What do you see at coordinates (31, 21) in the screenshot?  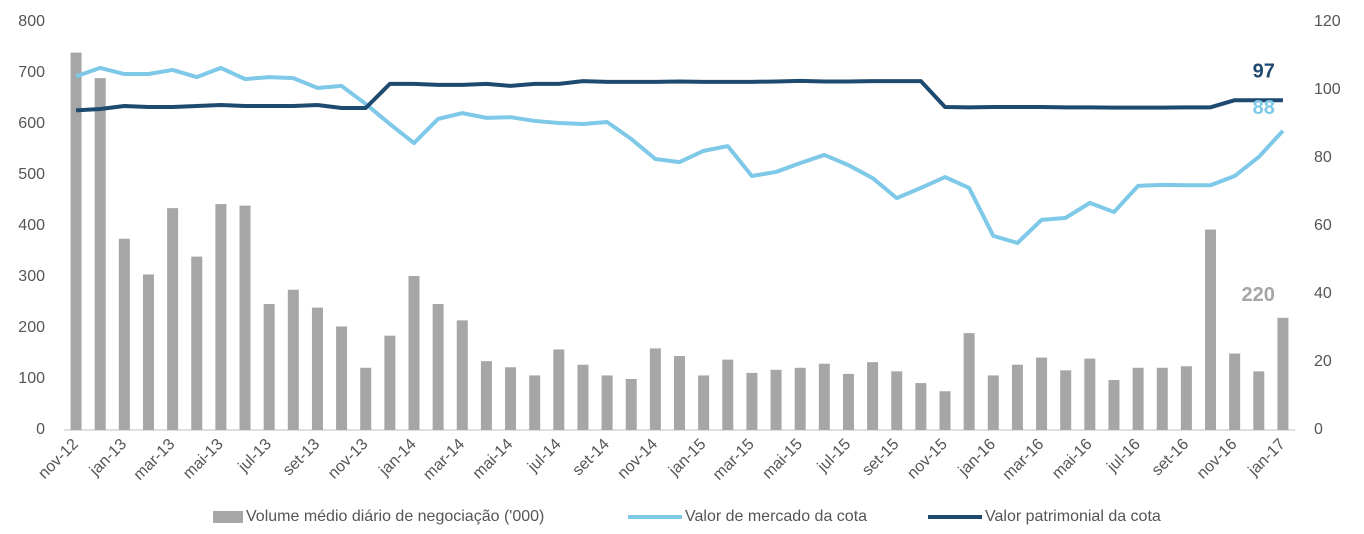 I see `y-tick-label: 800` at bounding box center [31, 21].